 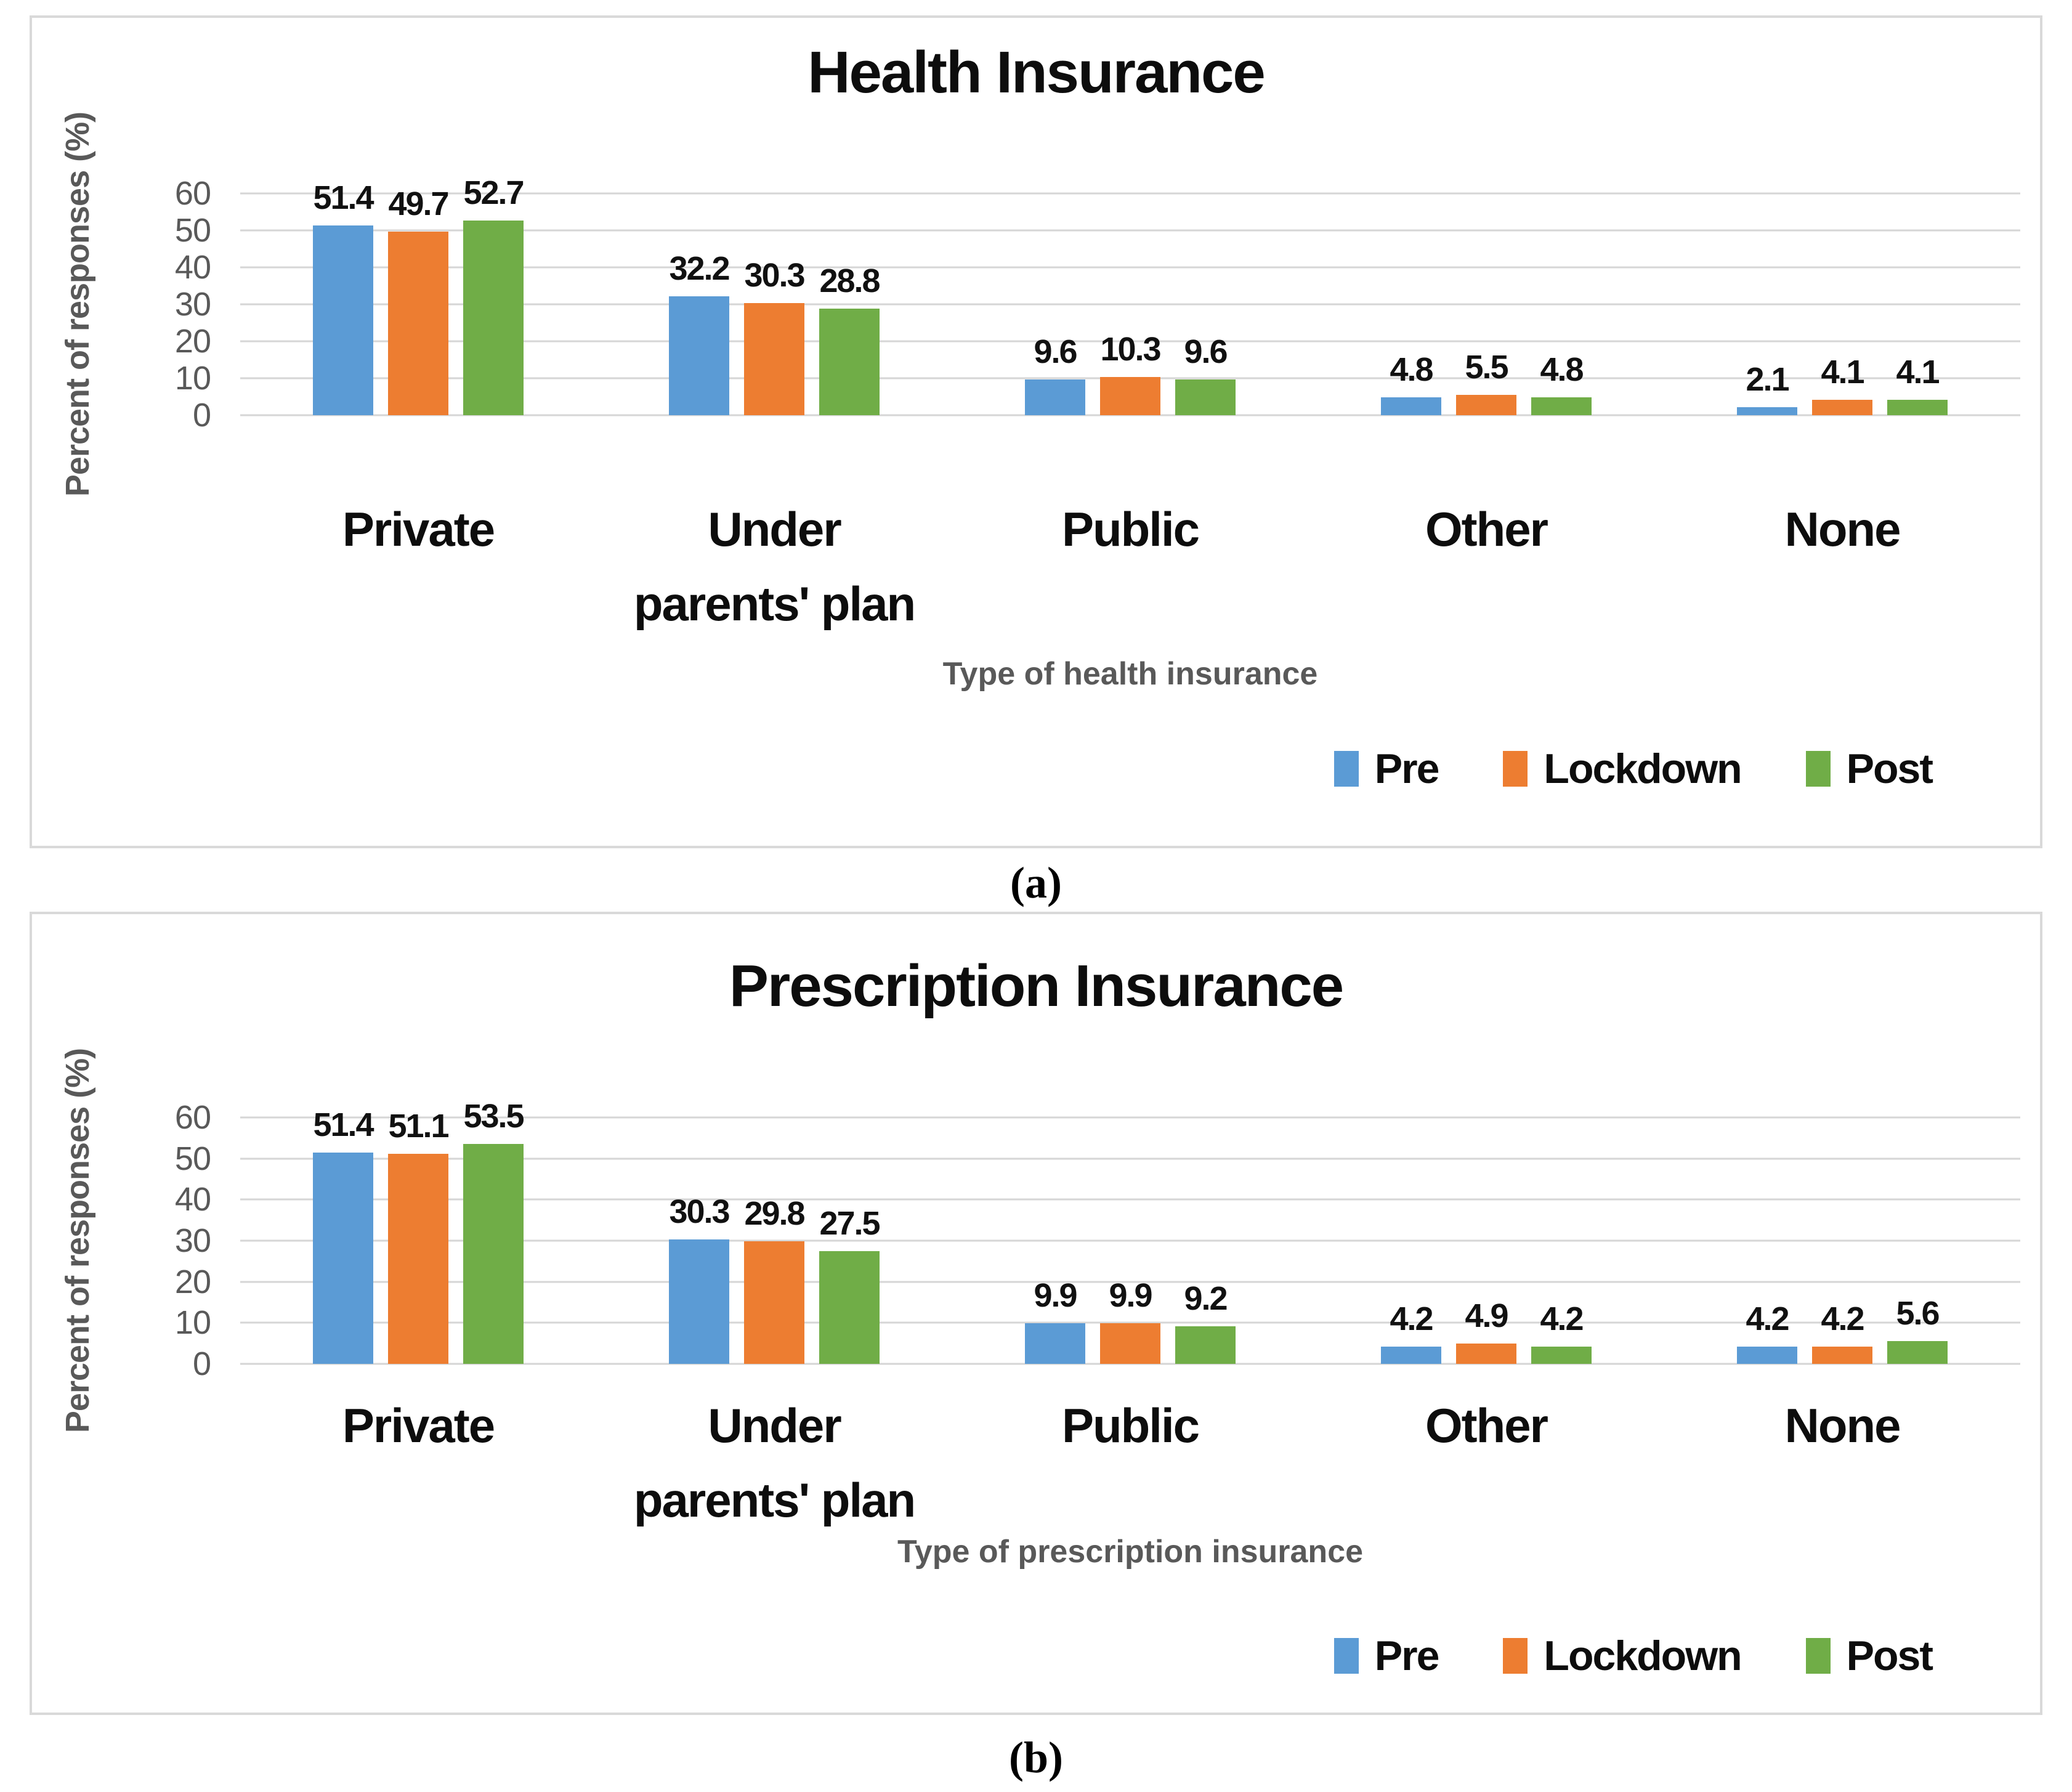 I want to click on bar-value-label: 5.5, so click(x=1486, y=367).